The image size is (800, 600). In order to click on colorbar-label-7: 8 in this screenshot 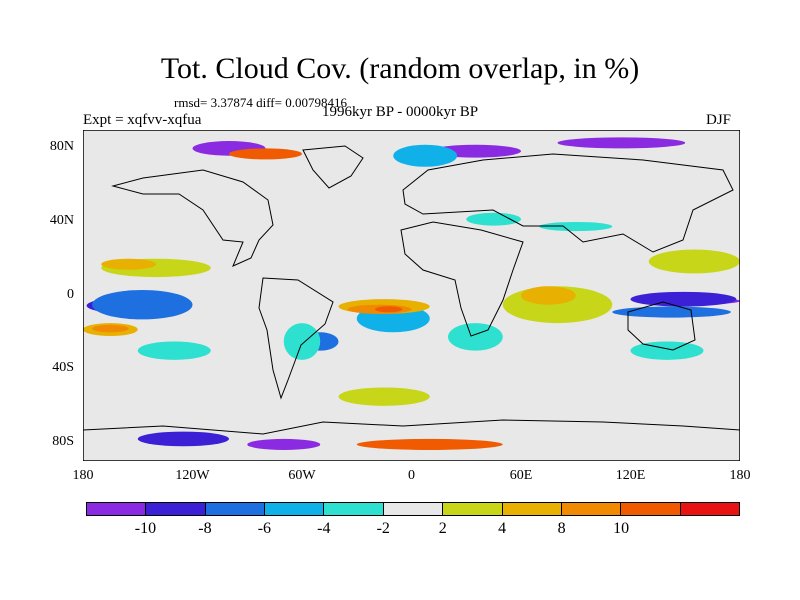, I will do `click(561, 528)`.